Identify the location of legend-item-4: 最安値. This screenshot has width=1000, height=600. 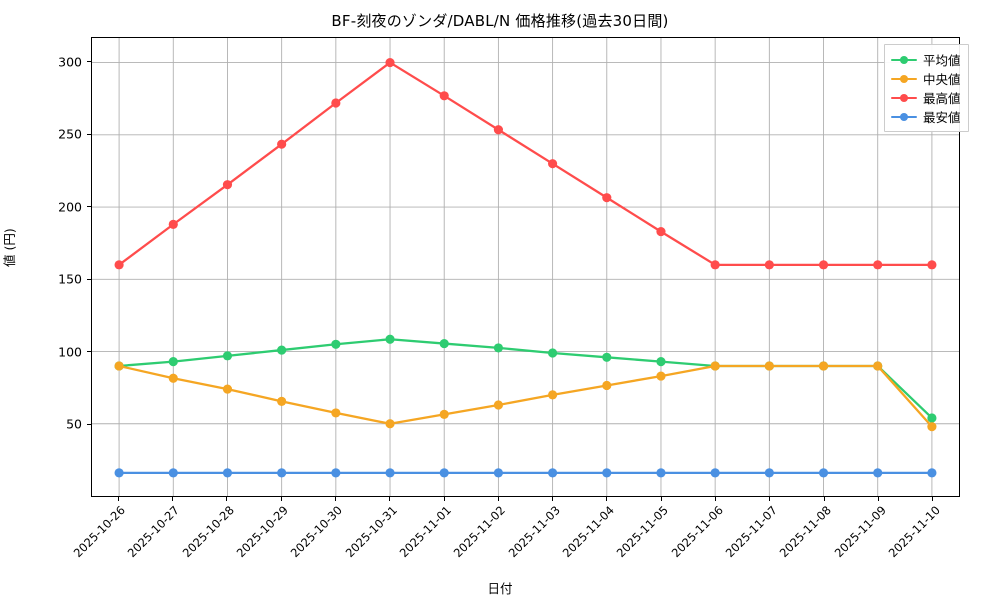
(926, 116).